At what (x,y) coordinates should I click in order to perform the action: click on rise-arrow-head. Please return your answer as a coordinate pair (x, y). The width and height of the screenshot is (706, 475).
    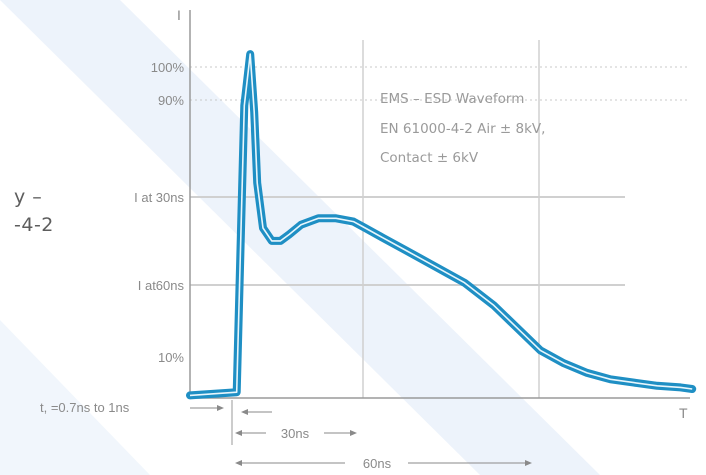
    Looking at the image, I should click on (220, 408).